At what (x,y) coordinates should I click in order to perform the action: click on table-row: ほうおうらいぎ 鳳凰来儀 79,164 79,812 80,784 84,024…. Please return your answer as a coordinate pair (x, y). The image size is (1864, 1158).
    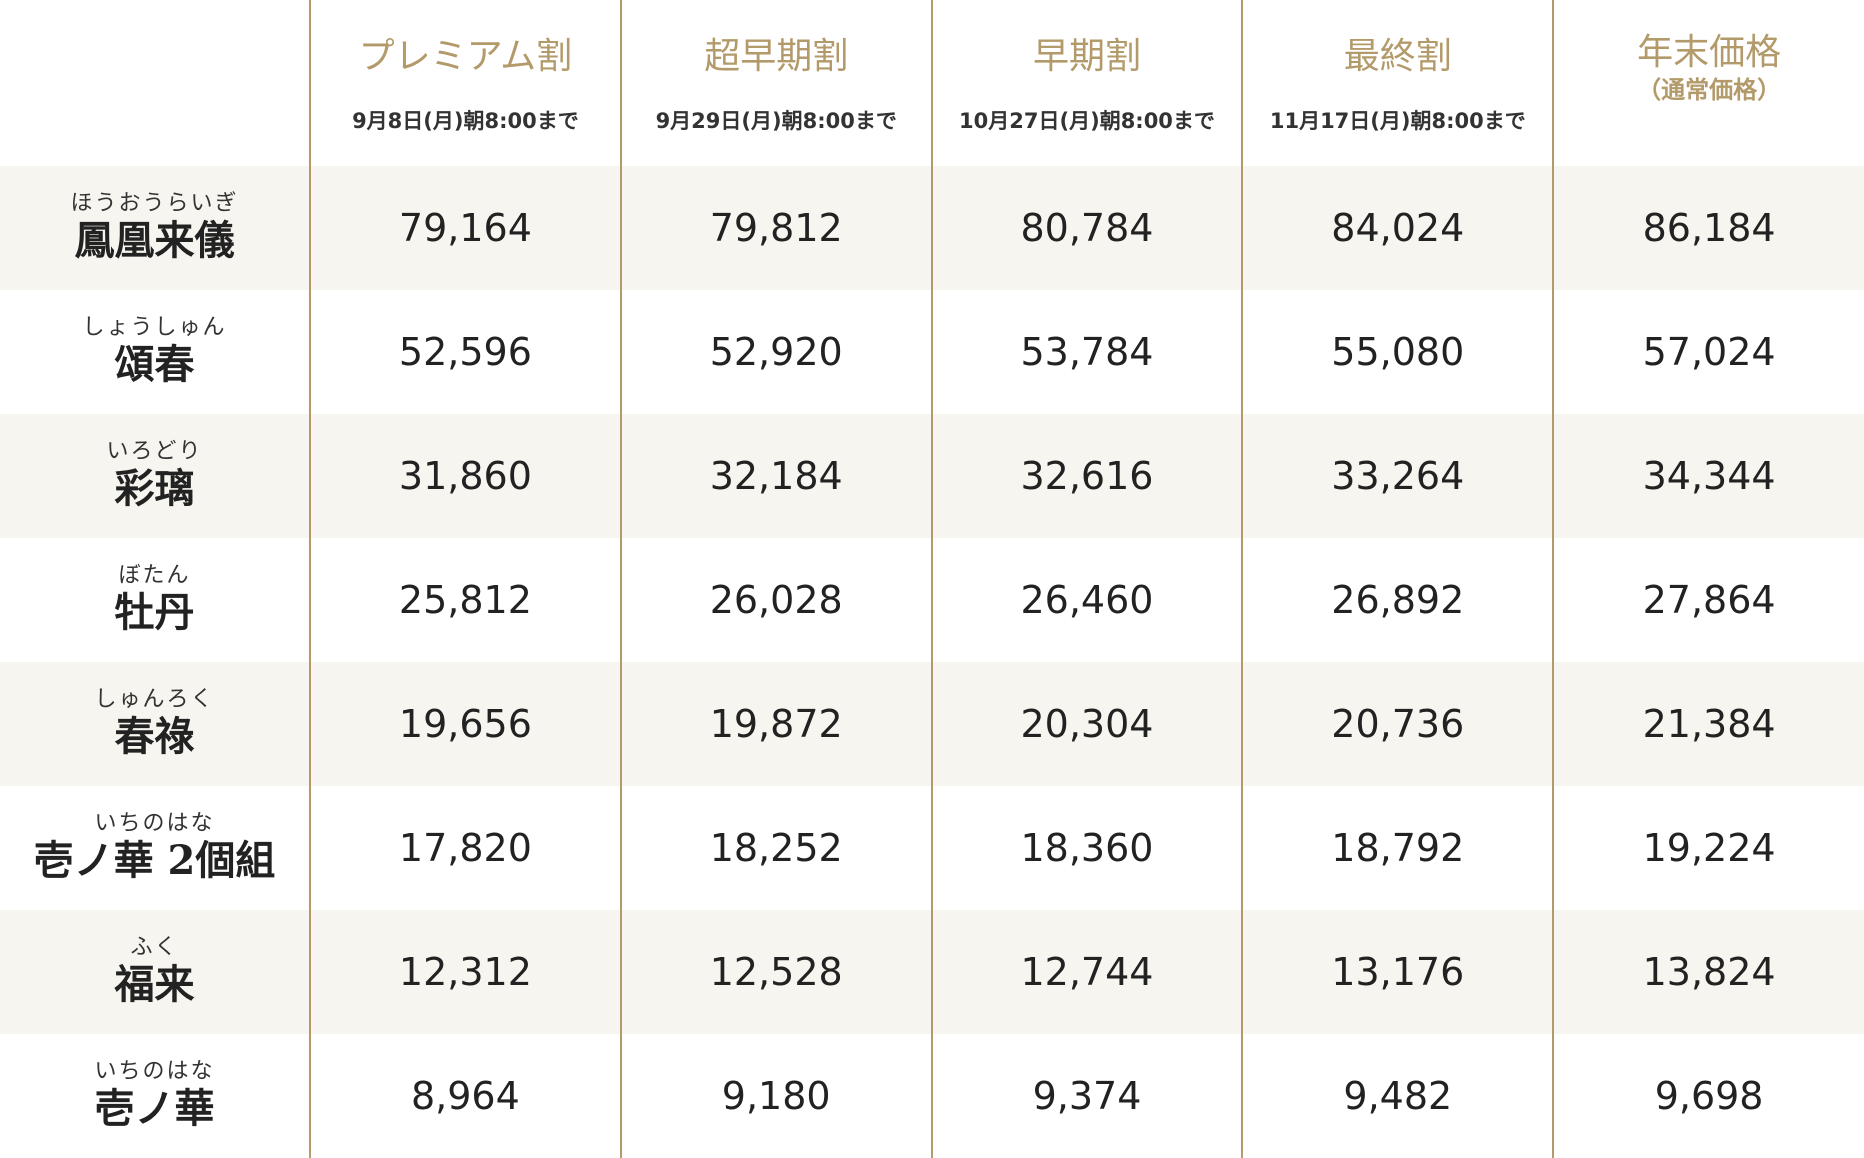
    Looking at the image, I should click on (932, 228).